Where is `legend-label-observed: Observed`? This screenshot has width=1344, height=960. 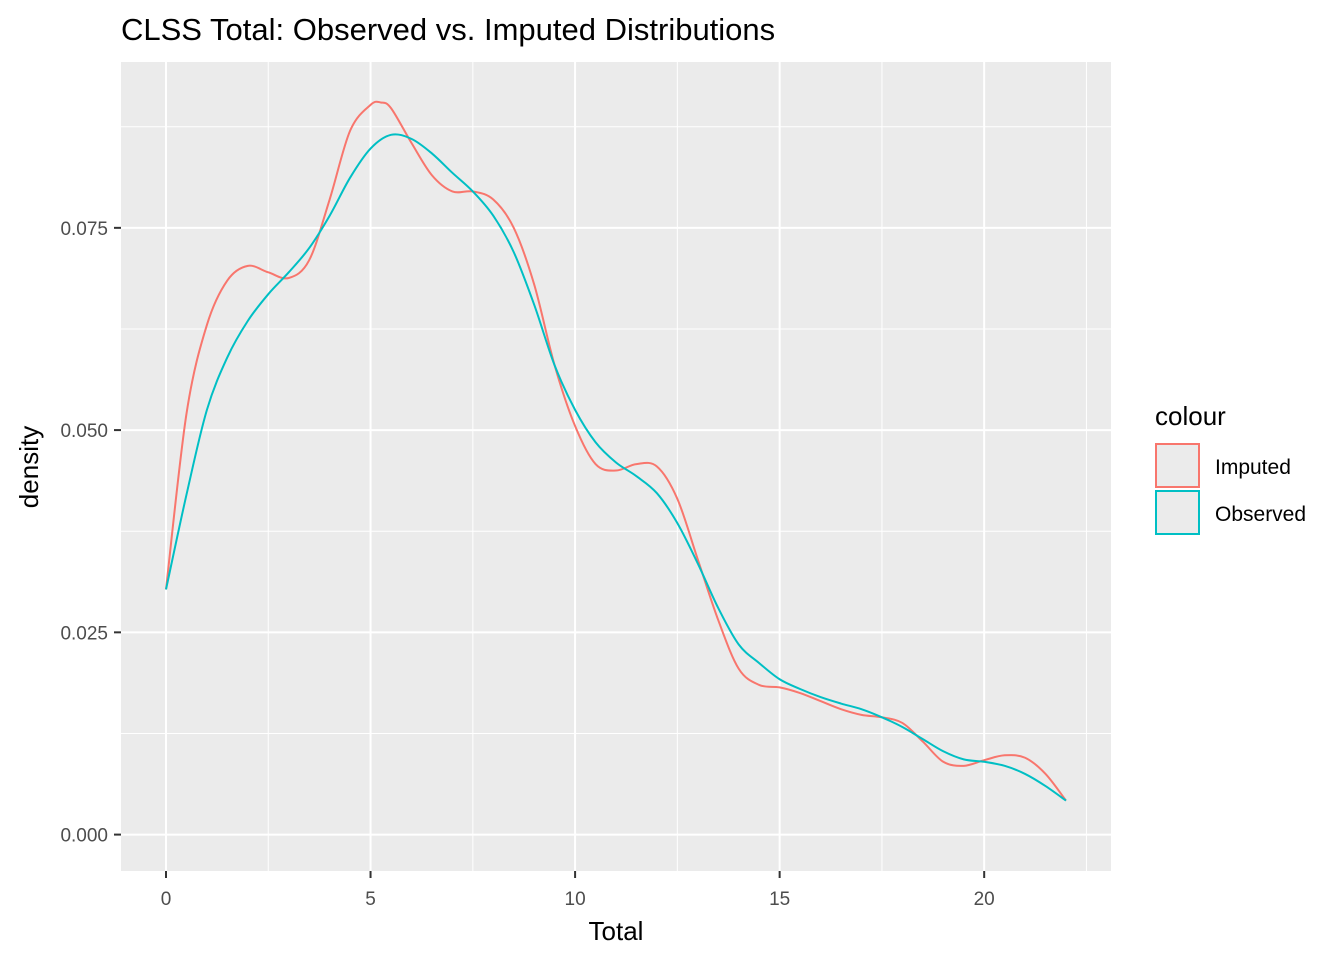 legend-label-observed: Observed is located at coordinates (1260, 514).